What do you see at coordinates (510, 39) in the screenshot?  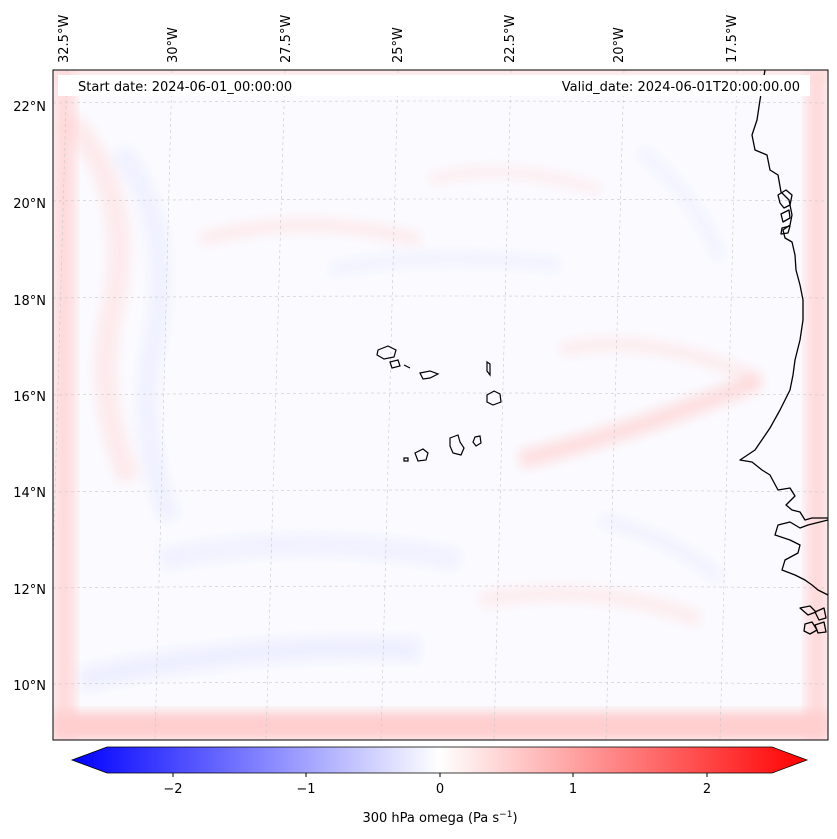 I see `lon-tick-label: 22.5°W` at bounding box center [510, 39].